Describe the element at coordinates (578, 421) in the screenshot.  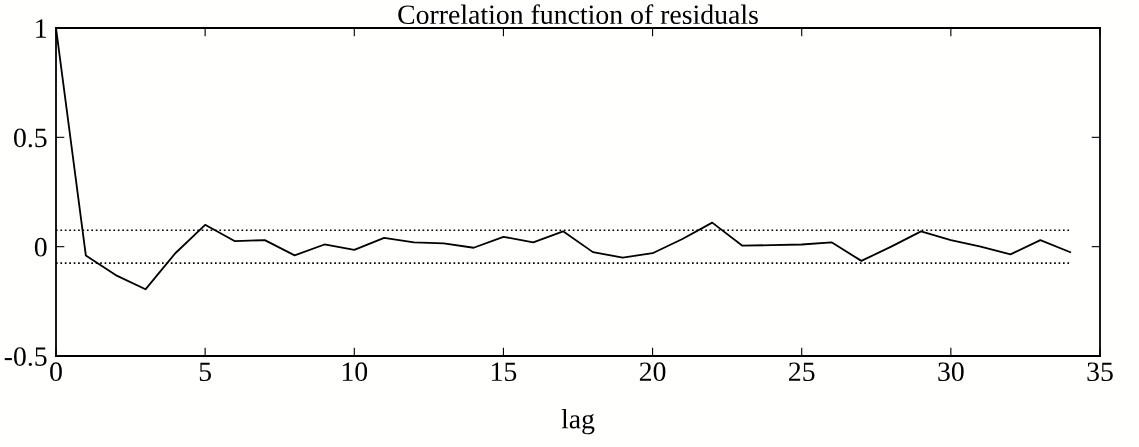
I see `x-axis-title: lag` at that location.